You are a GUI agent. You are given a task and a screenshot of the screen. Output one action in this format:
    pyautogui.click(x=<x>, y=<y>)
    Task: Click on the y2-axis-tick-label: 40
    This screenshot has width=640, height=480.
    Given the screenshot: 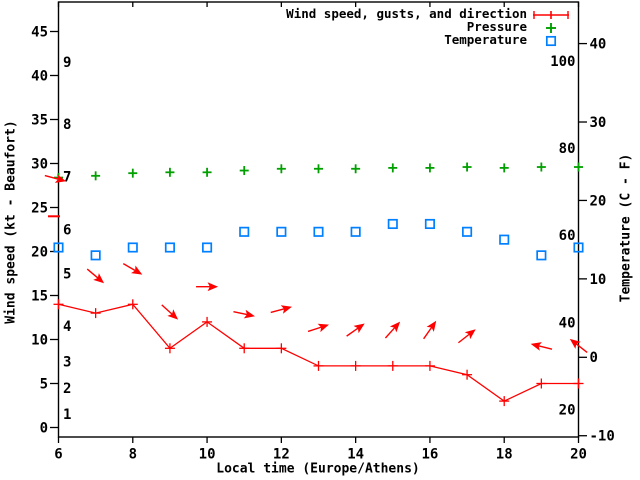 What is the action you would take?
    pyautogui.click(x=598, y=44)
    